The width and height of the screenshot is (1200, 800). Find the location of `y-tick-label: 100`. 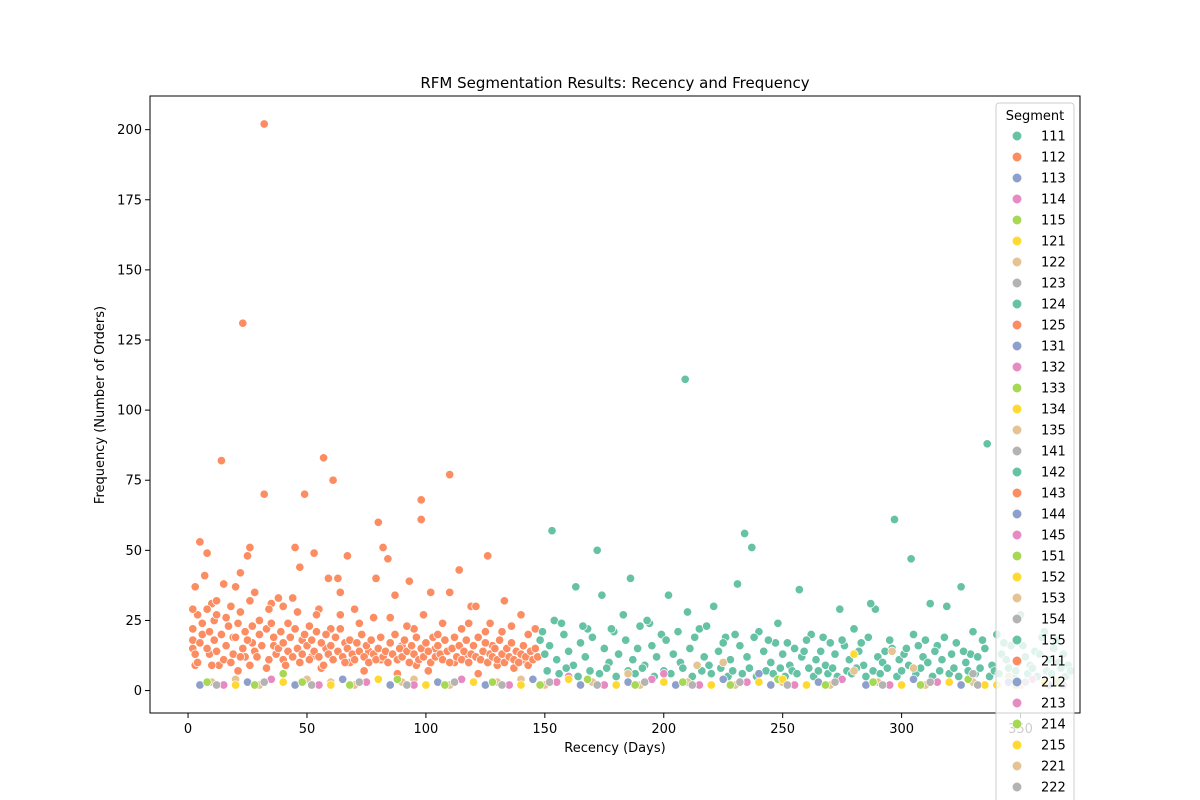

y-tick-label: 100 is located at coordinates (129, 411).